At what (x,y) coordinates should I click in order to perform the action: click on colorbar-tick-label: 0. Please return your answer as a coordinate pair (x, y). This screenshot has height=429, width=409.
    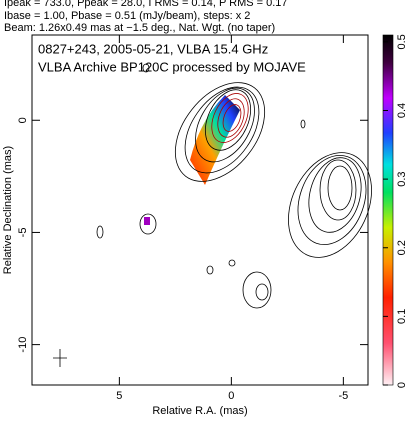
    Looking at the image, I should click on (402, 385).